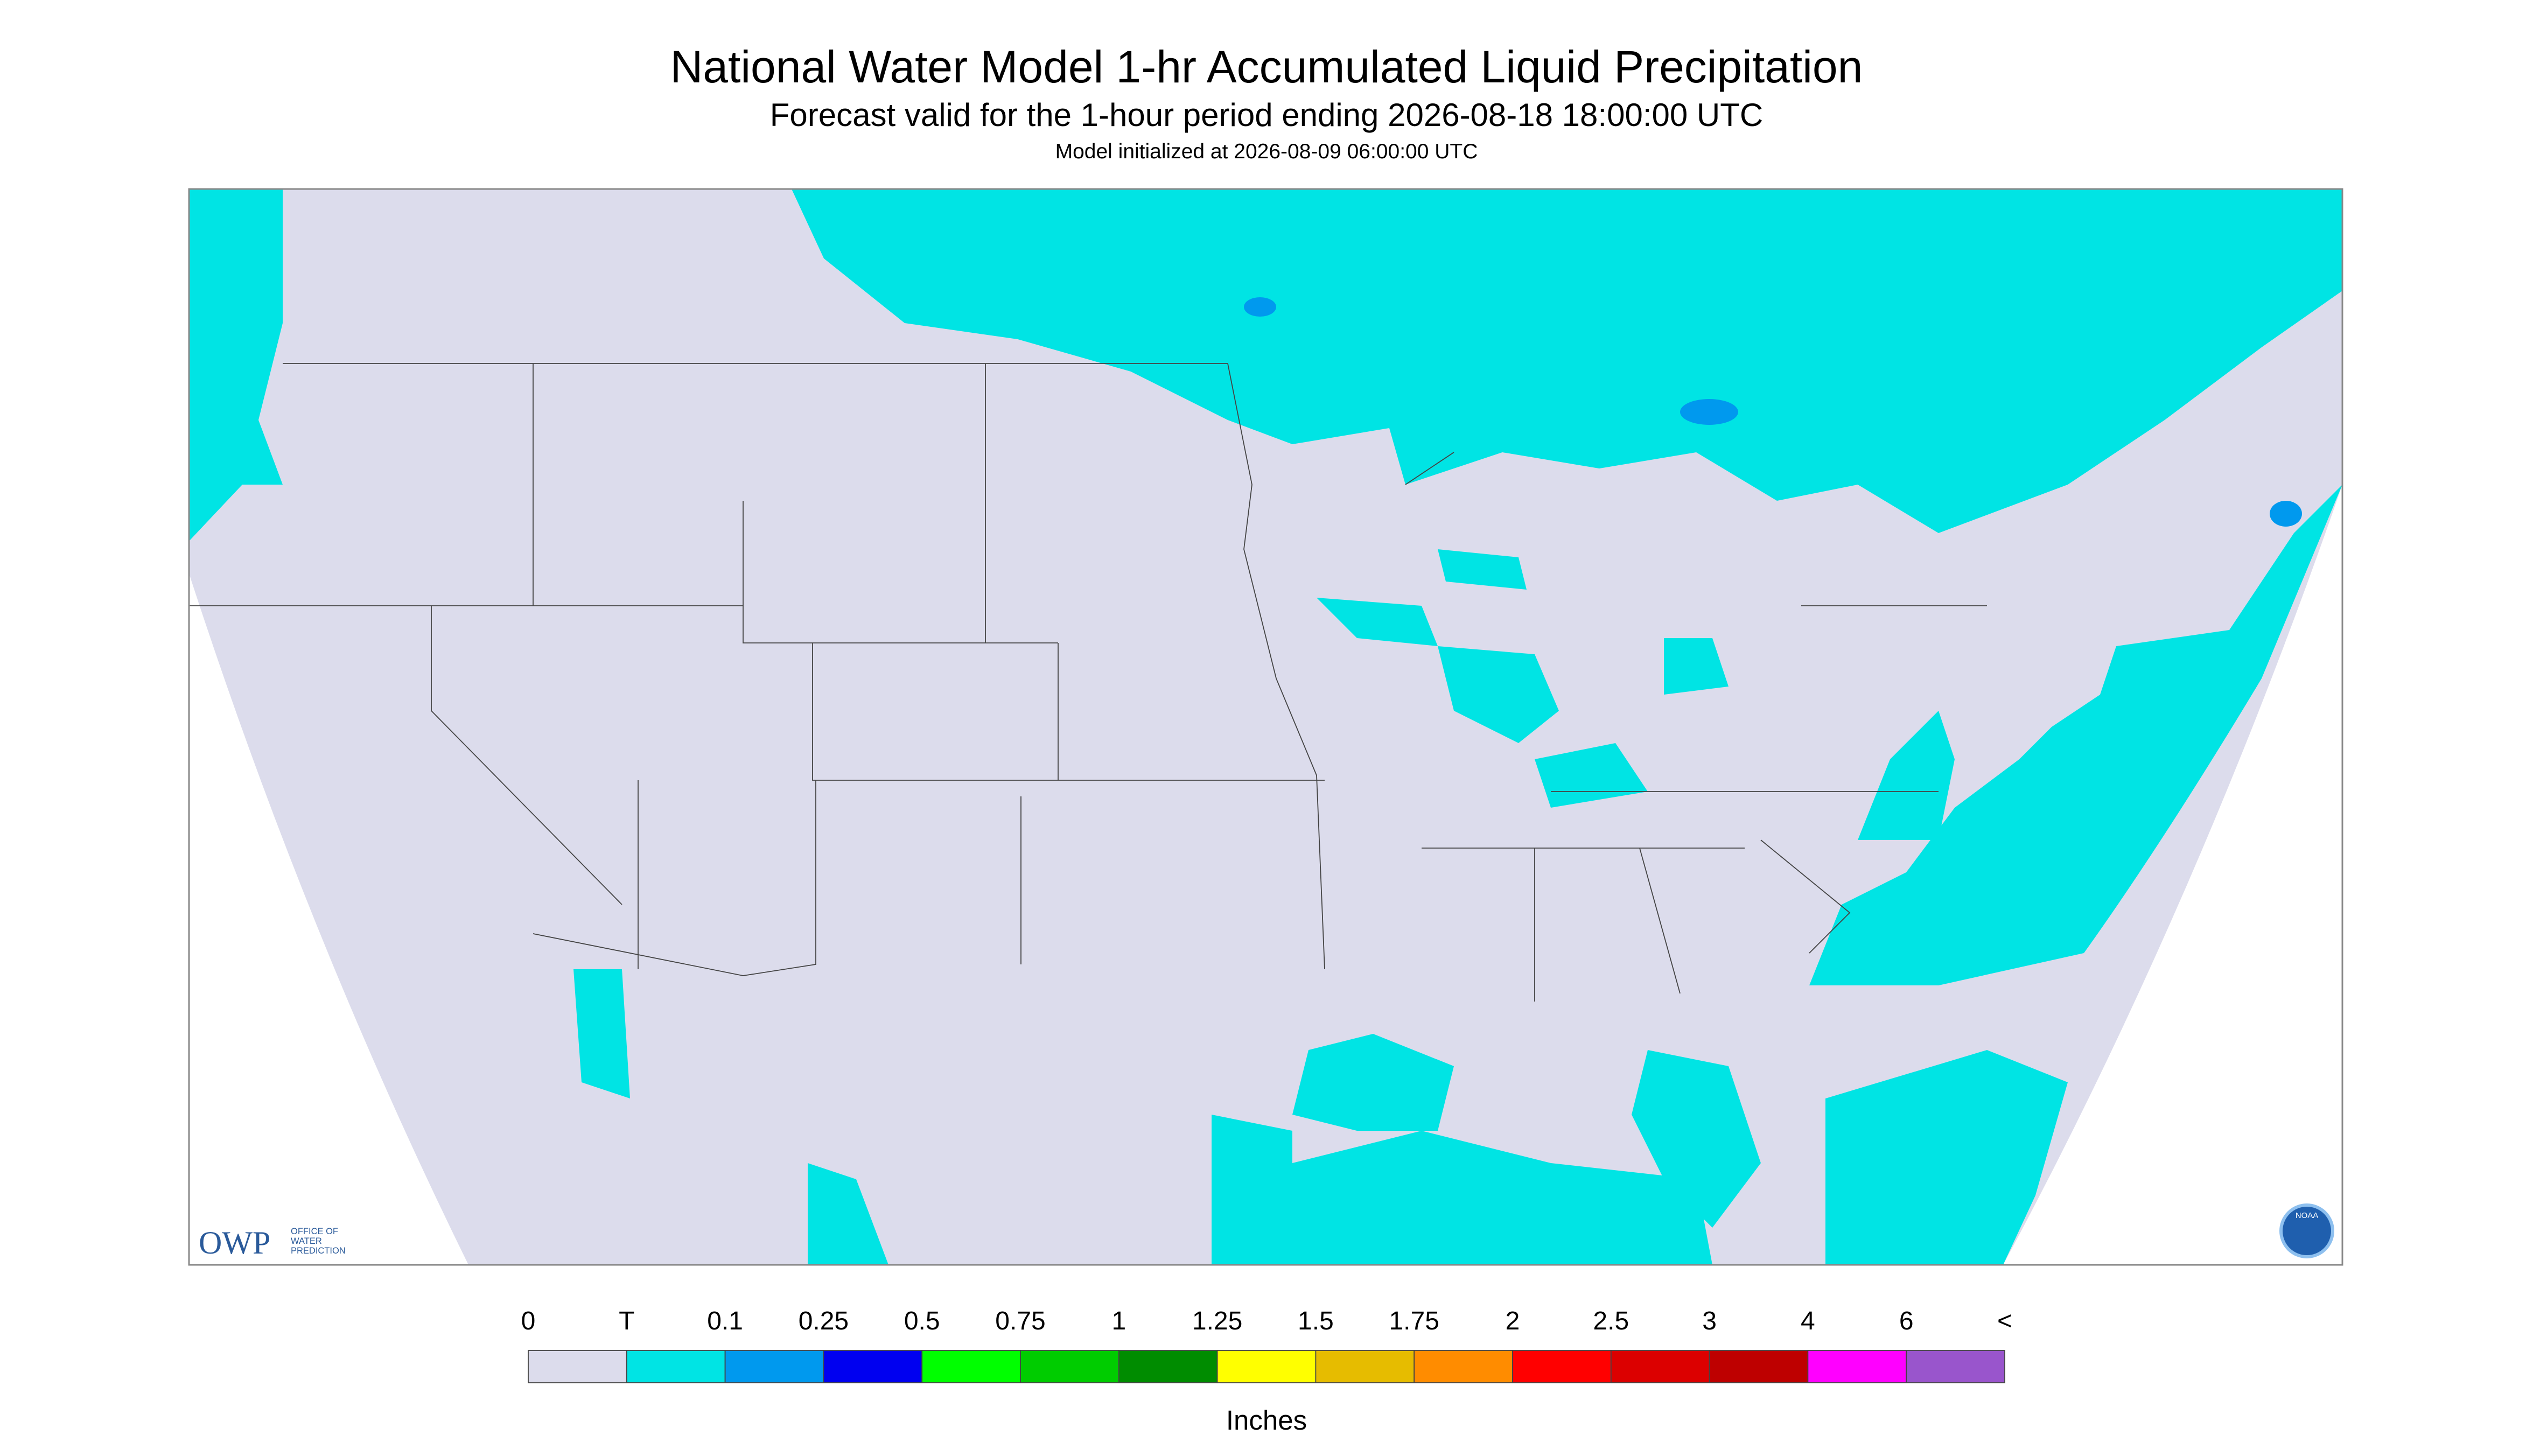 The height and width of the screenshot is (1456, 2533). I want to click on legend-label: T, so click(627, 1321).